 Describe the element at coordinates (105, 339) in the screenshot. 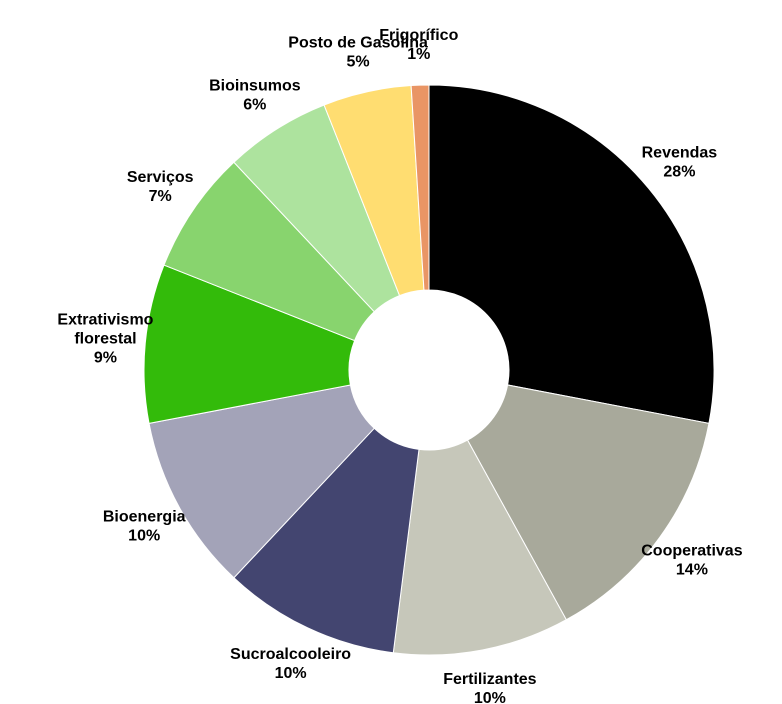

I see `label-line: florestal` at that location.